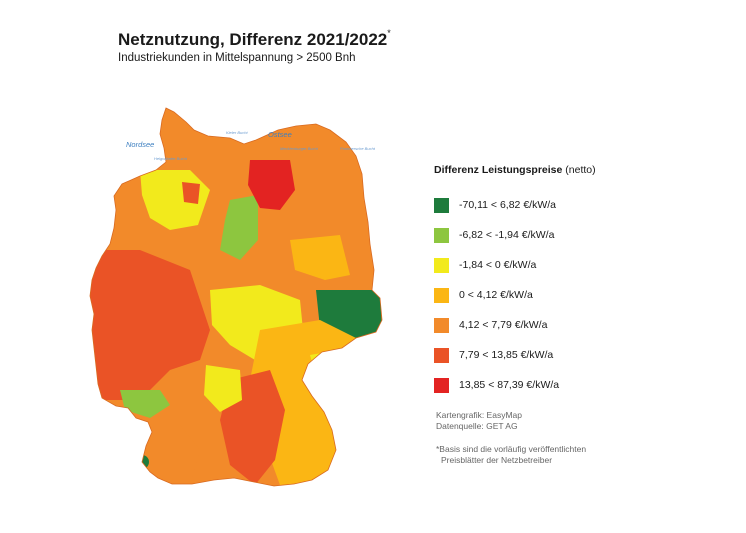 The image size is (746, 533). What do you see at coordinates (150, 325) in the screenshot?
I see `region-west-red` at bounding box center [150, 325].